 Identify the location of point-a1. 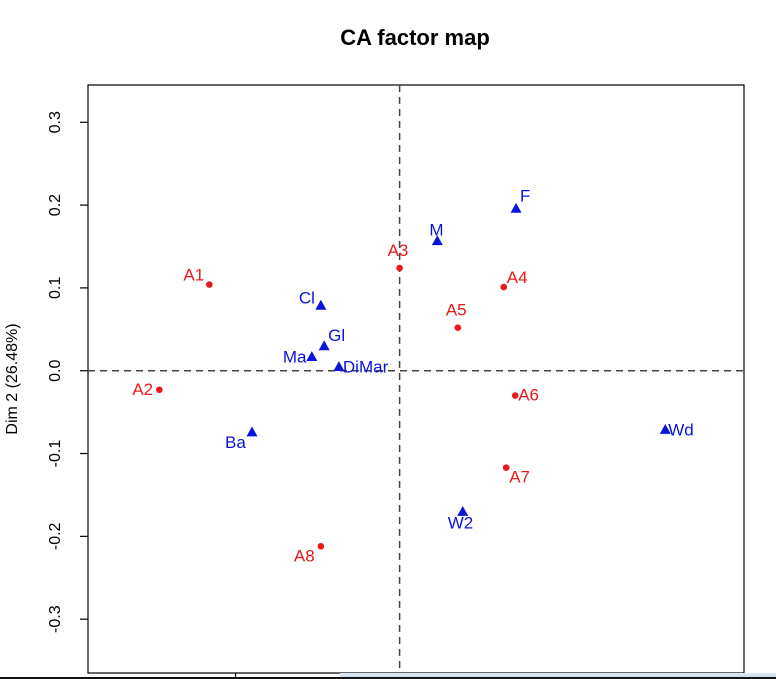
(209, 284).